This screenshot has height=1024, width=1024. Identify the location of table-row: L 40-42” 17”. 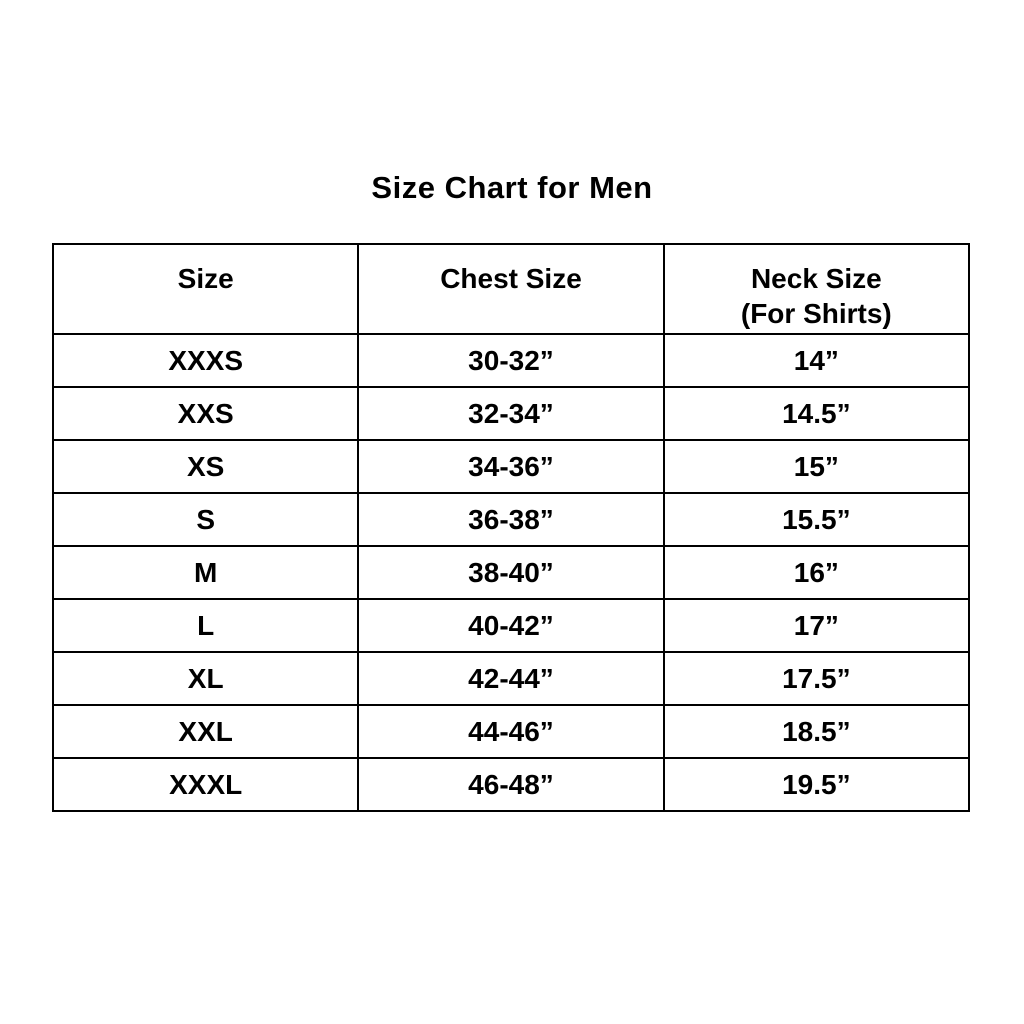
(511, 625).